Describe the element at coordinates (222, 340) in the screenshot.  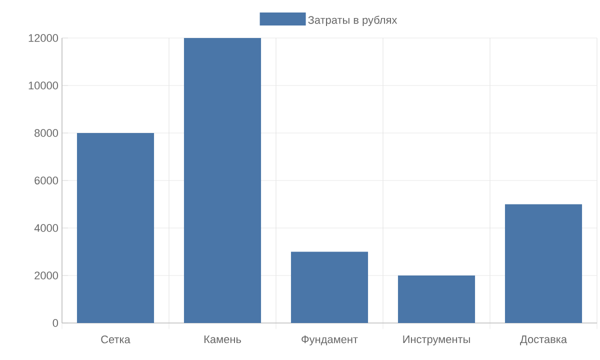
I see `x-tick-label: Камень` at that location.